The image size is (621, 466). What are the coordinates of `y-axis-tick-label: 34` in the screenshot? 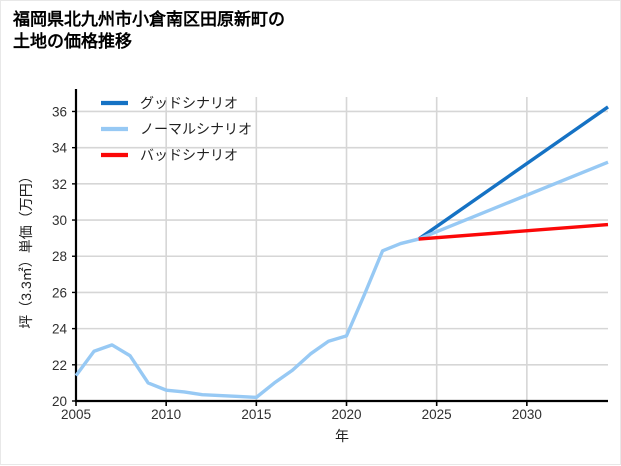 It's located at (60, 148).